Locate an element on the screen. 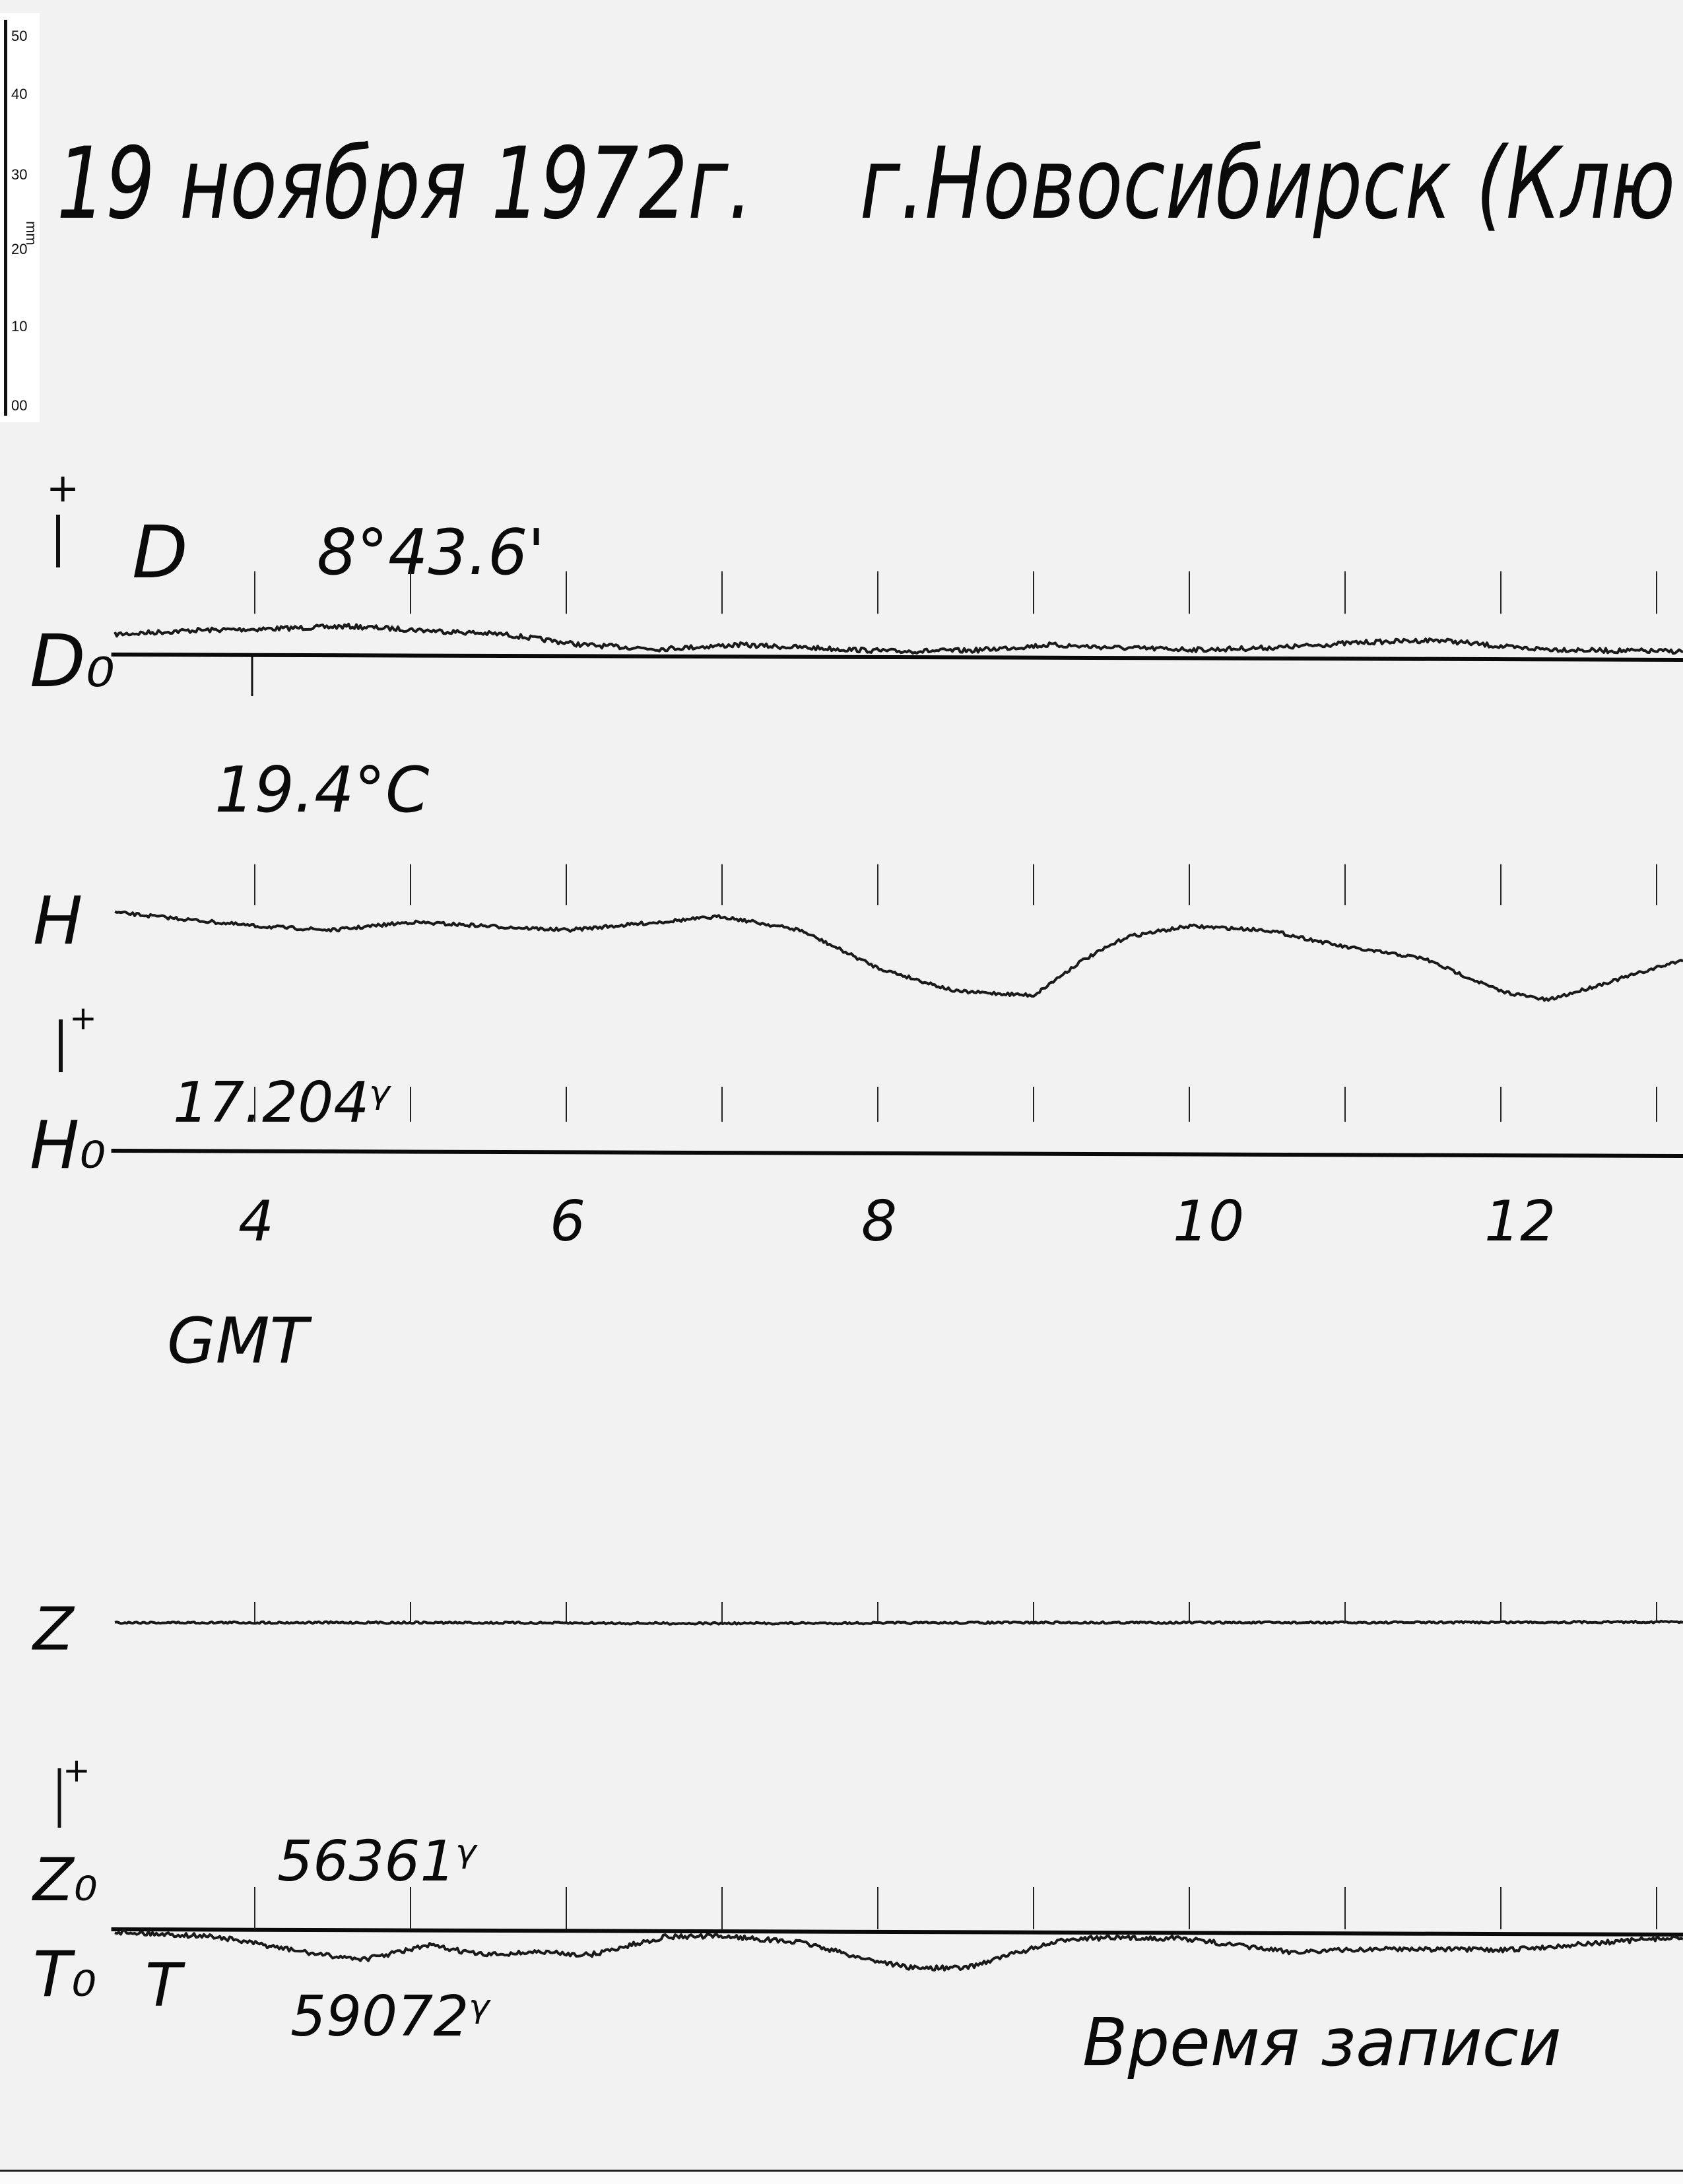 The image size is (1683, 2184). label-d0: D₀ is located at coordinates (72, 661).